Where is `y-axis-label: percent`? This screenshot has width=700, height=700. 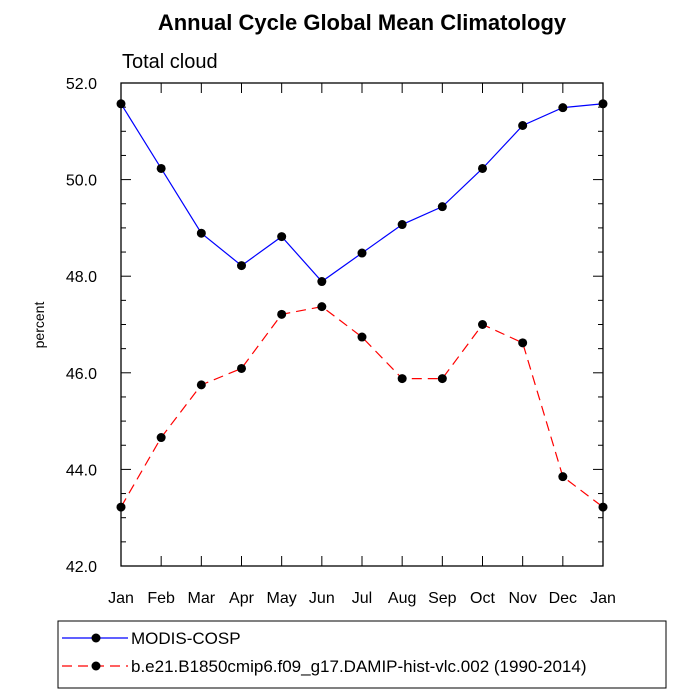
y-axis-label: percent is located at coordinates (39, 325).